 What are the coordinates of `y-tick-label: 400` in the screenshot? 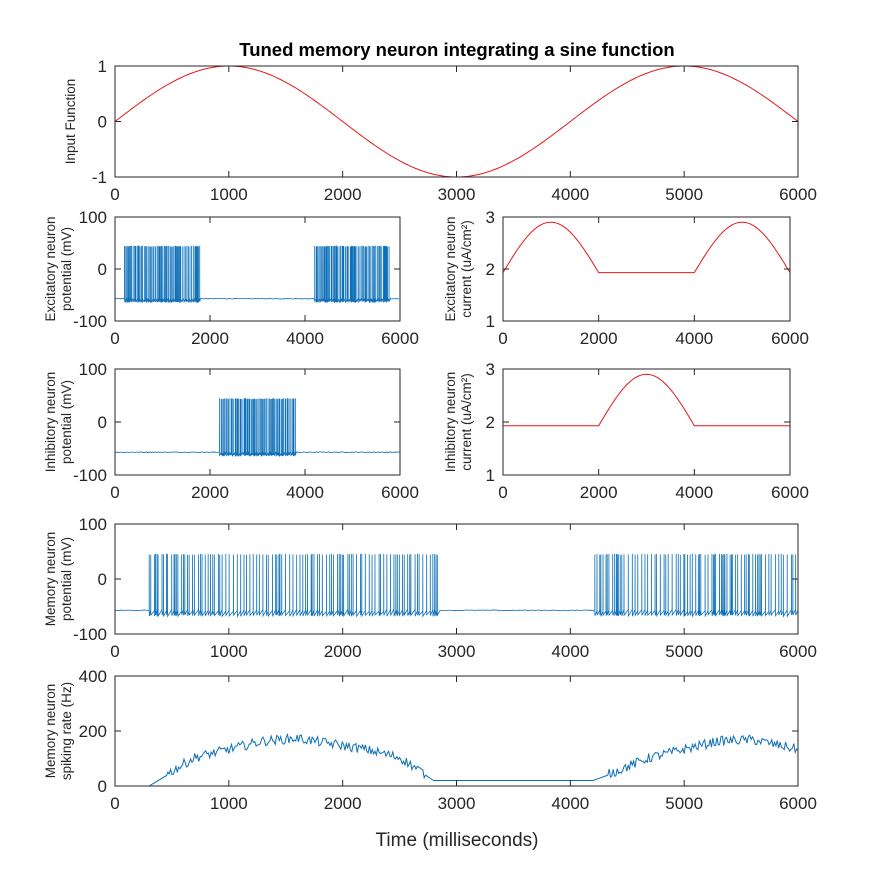 It's located at (93, 676).